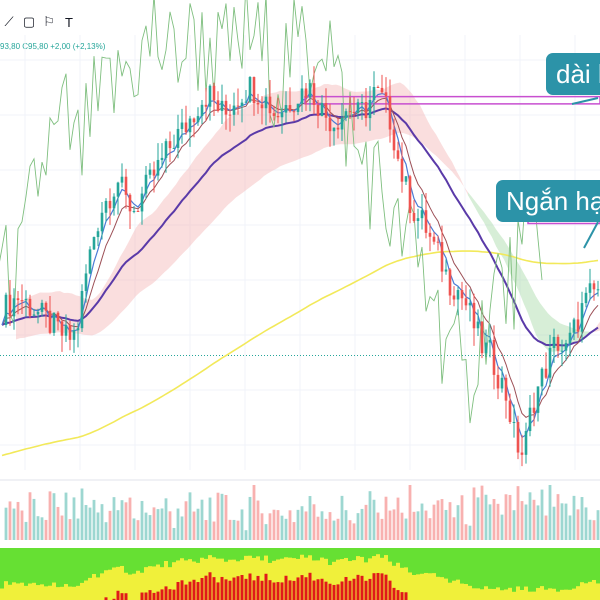  What do you see at coordinates (9, 21) in the screenshot?
I see `trend-line-icon: ⟋` at bounding box center [9, 21].